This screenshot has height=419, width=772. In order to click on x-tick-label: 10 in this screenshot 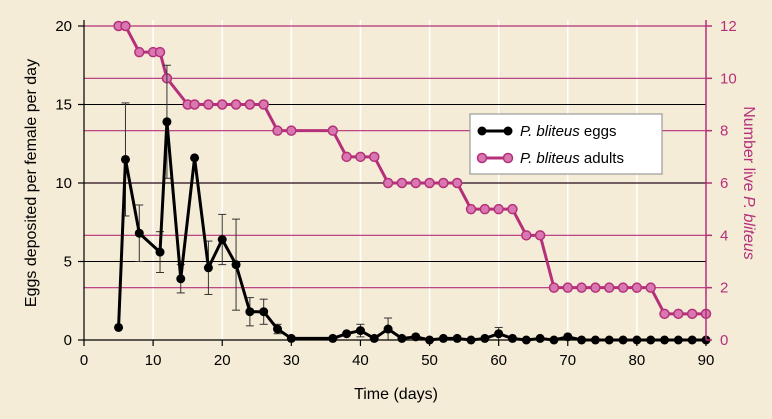, I will do `click(153, 360)`.